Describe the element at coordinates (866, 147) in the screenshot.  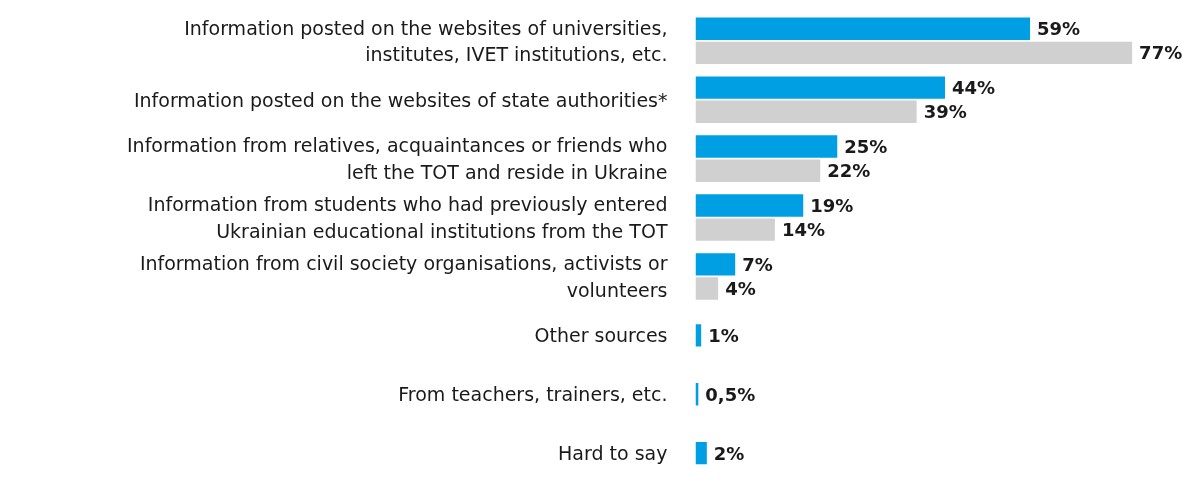
I see `data-label: 25%` at that location.